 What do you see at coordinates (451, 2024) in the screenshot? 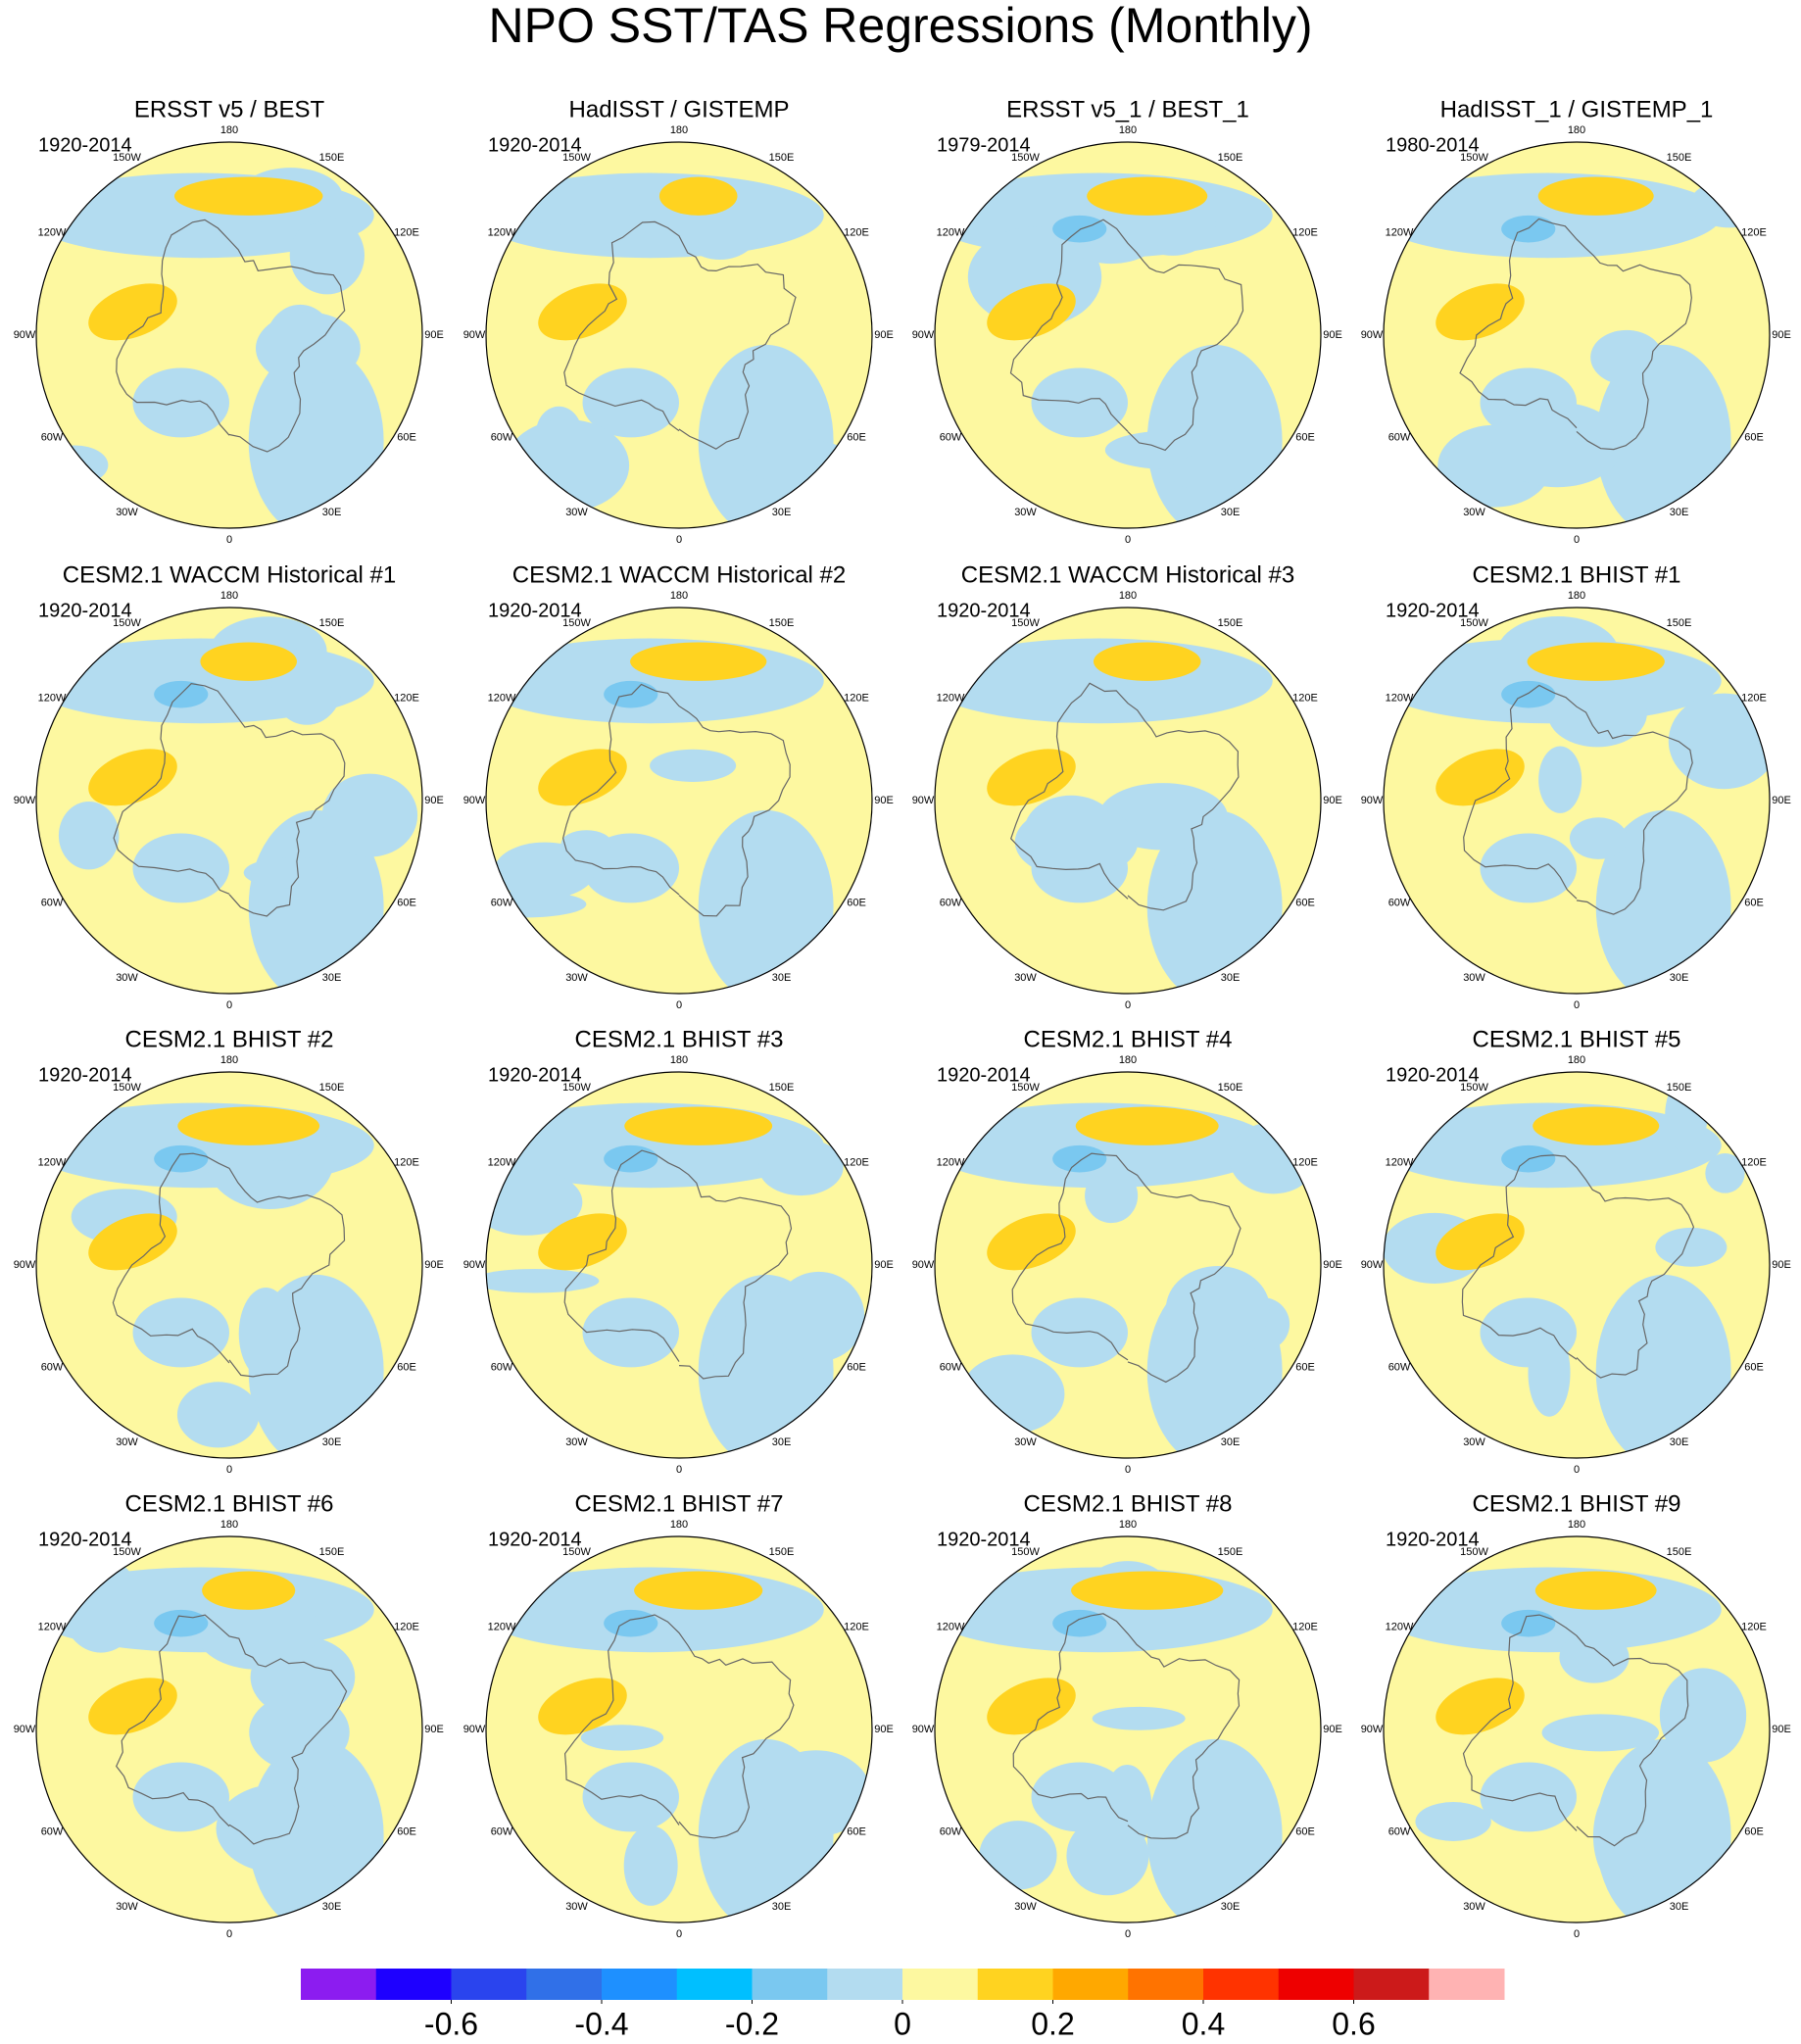
I see `colorbar-tick-label: -0.6` at bounding box center [451, 2024].